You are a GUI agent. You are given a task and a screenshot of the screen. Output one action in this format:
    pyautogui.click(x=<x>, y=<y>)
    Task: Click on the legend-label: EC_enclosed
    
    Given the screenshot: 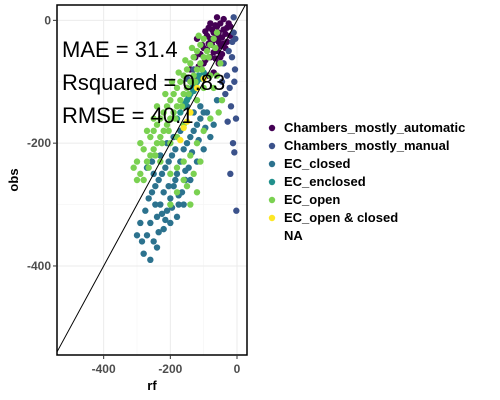 What is the action you would take?
    pyautogui.click(x=325, y=181)
    